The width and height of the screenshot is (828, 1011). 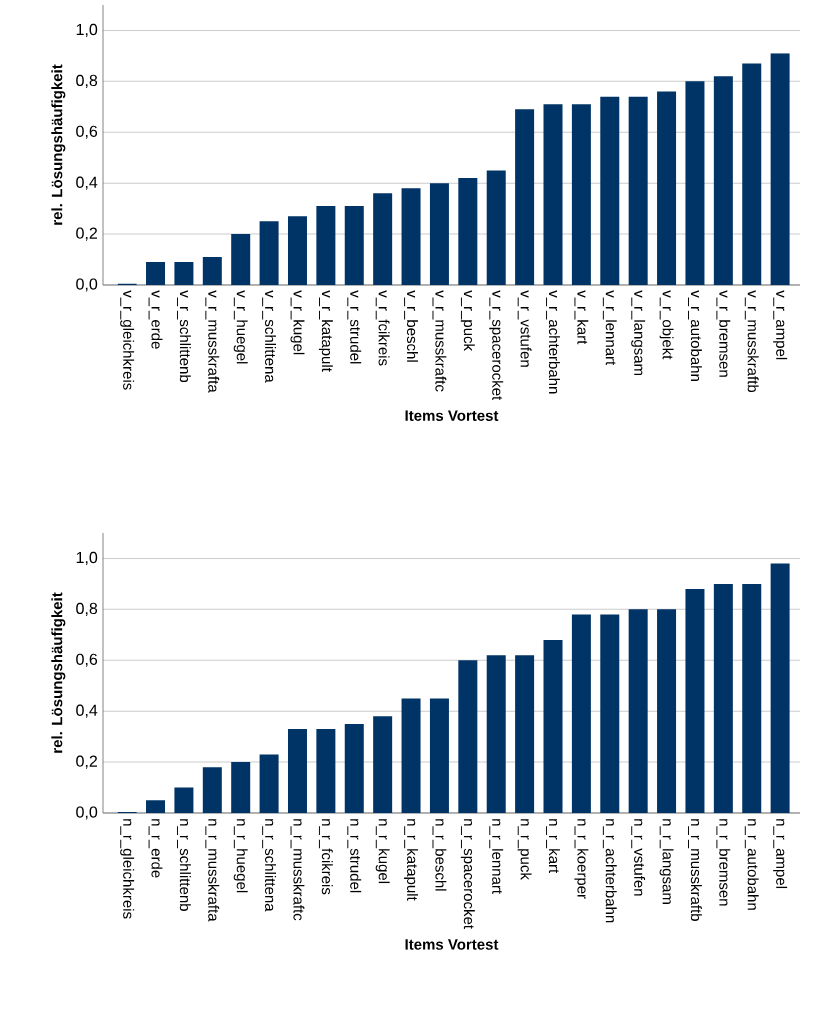 I want to click on x-tick-label: n_r_kart, so click(x=553, y=846).